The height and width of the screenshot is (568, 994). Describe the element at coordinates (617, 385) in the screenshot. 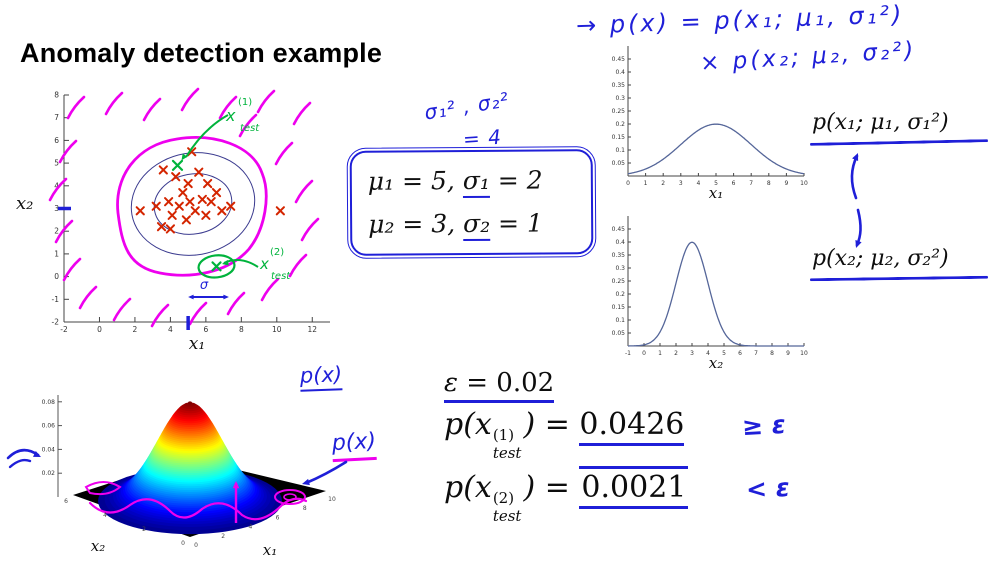

I see `equation-epsilon: ε = 0.02` at that location.